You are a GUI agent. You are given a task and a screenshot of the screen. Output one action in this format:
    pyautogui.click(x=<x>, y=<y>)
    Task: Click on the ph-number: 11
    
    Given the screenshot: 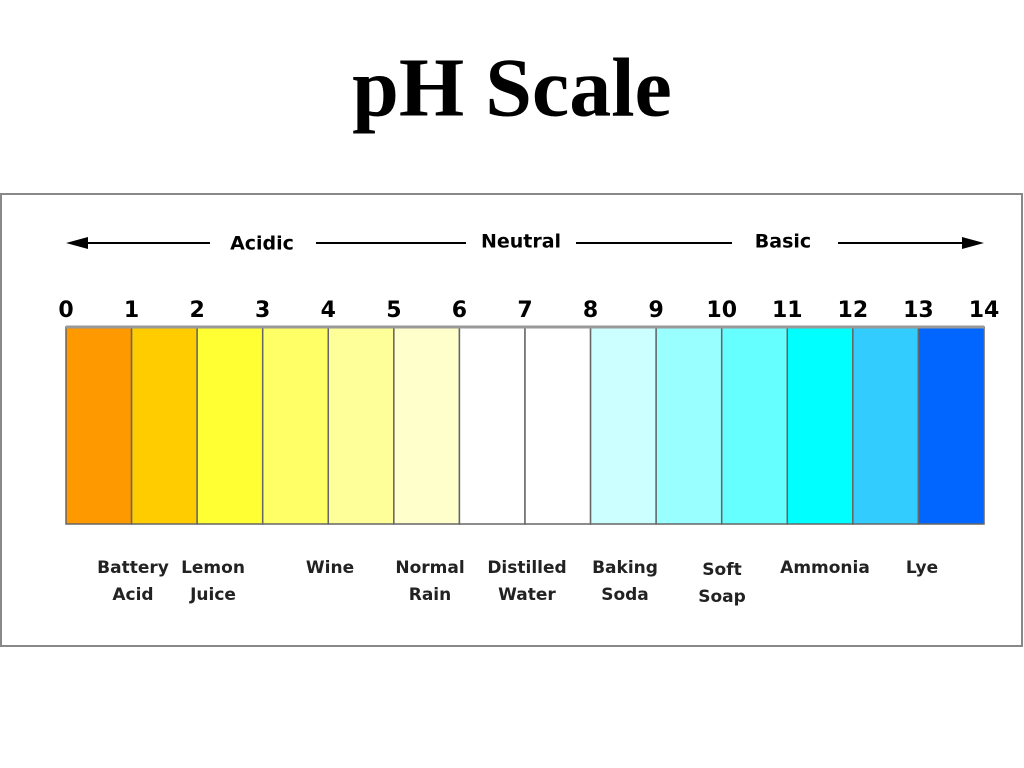 What is the action you would take?
    pyautogui.click(x=787, y=310)
    